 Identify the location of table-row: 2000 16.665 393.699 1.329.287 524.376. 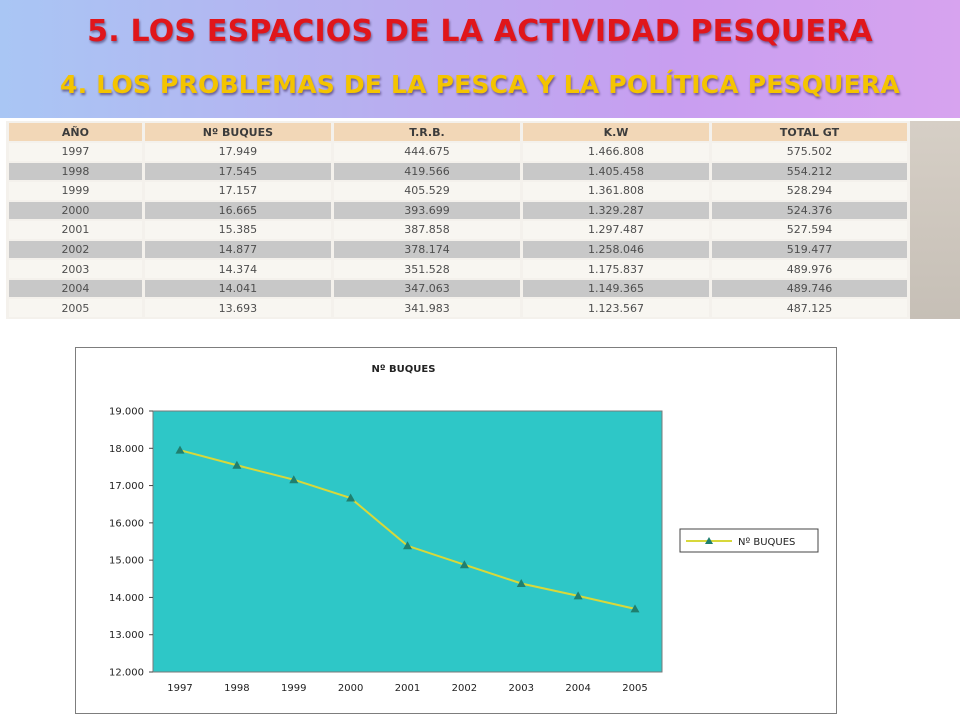
(458, 210).